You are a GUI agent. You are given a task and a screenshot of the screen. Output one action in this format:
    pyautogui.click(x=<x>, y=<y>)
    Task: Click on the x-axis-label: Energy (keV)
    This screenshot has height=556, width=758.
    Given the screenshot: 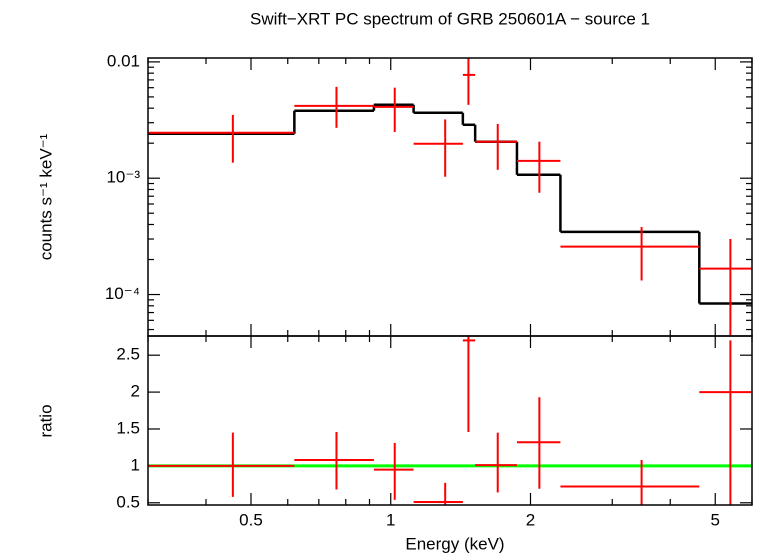 What is the action you would take?
    pyautogui.click(x=454, y=543)
    